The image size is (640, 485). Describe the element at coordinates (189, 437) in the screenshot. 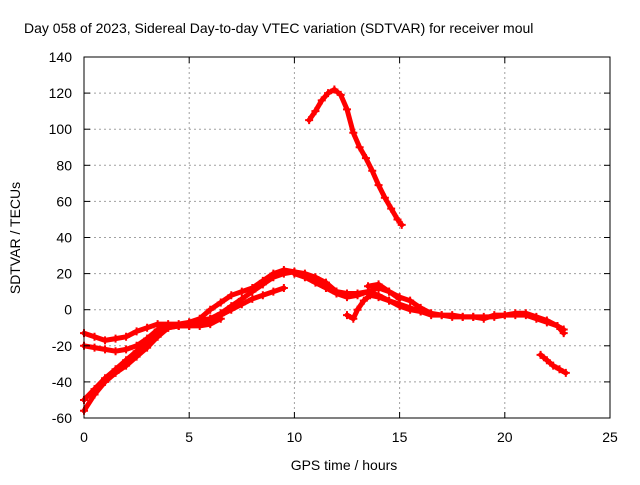

I see `x-tick-label: 5` at that location.